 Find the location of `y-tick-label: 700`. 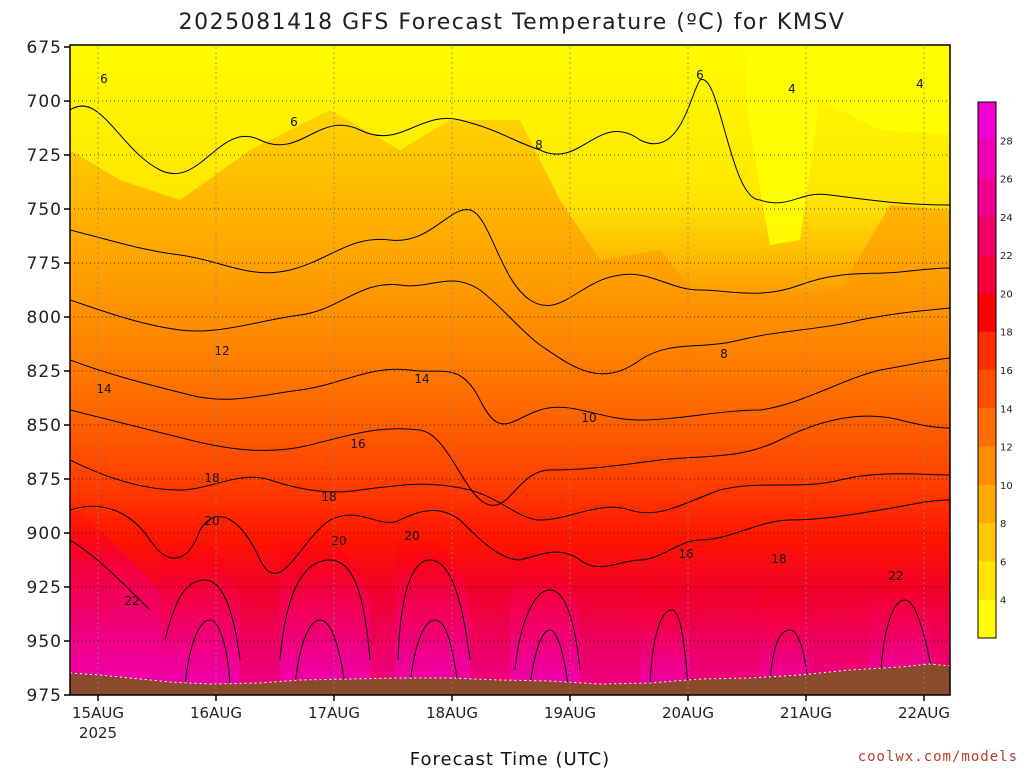

y-tick-label: 700 is located at coordinates (44, 102).